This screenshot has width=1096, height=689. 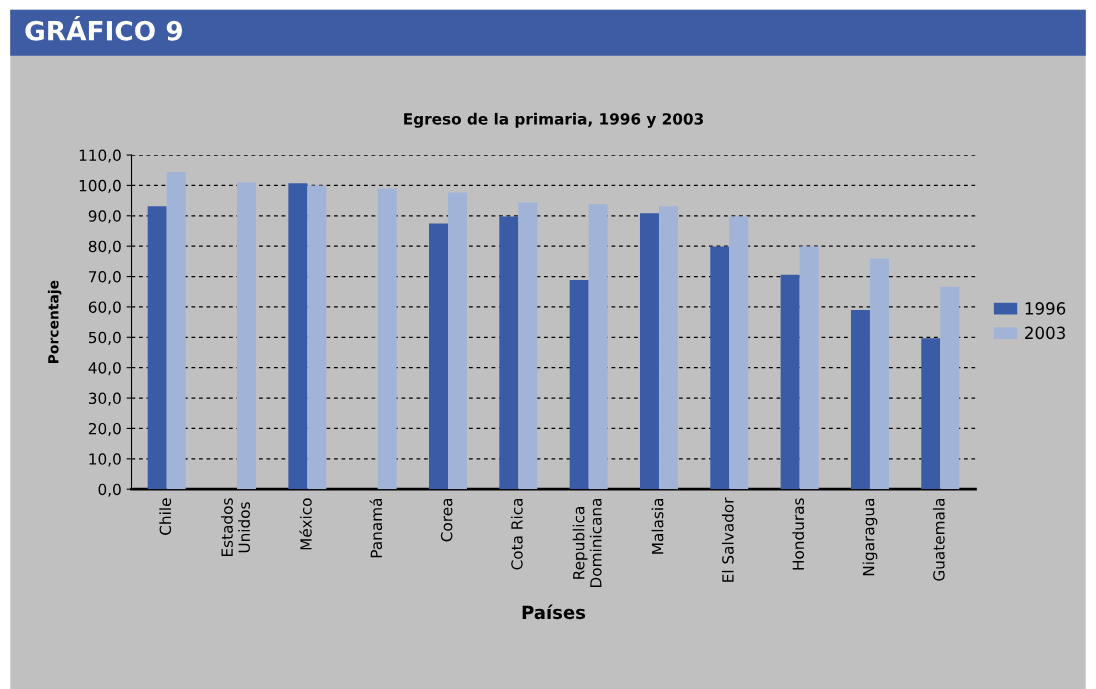 I want to click on x-tick-label: Guatemala, so click(x=938, y=539).